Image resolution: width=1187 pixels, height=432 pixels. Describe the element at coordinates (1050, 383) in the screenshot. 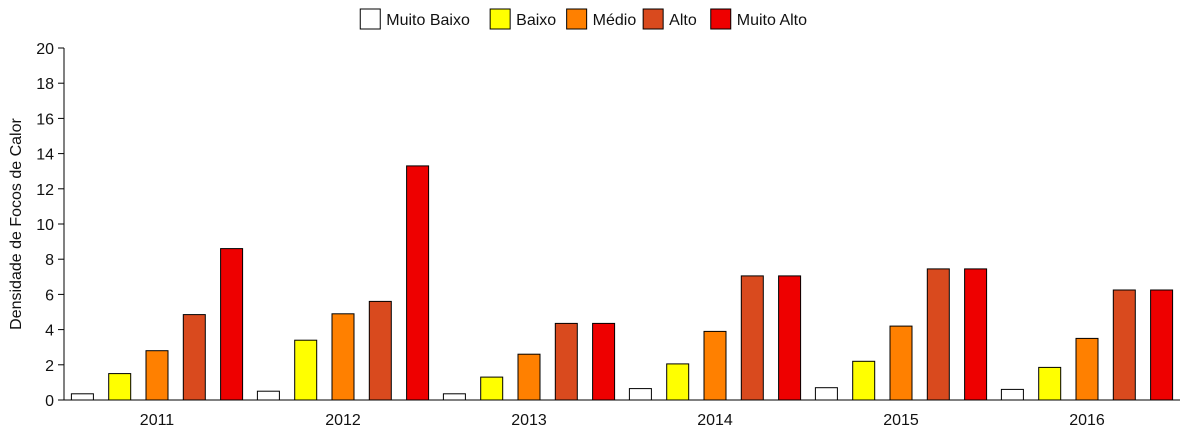

I see `bar-baixo-2016` at that location.